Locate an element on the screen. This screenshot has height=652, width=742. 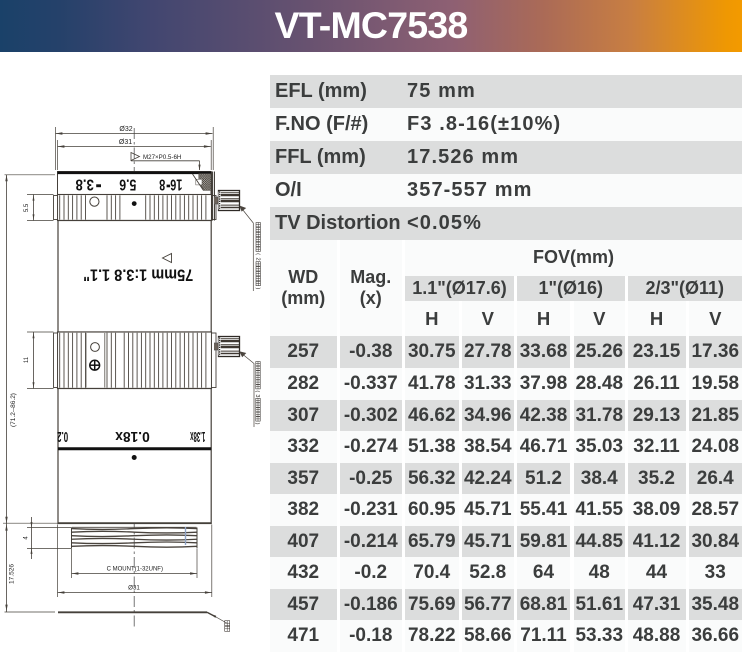
svg-text: 3.8 is located at coordinates (85, 183).